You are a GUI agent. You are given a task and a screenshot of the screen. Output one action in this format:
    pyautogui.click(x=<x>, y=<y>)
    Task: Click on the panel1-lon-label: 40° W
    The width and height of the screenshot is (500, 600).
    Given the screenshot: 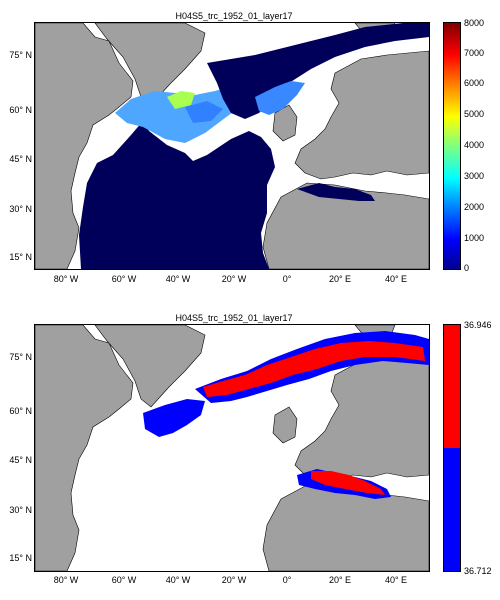 What is the action you would take?
    pyautogui.click(x=178, y=279)
    